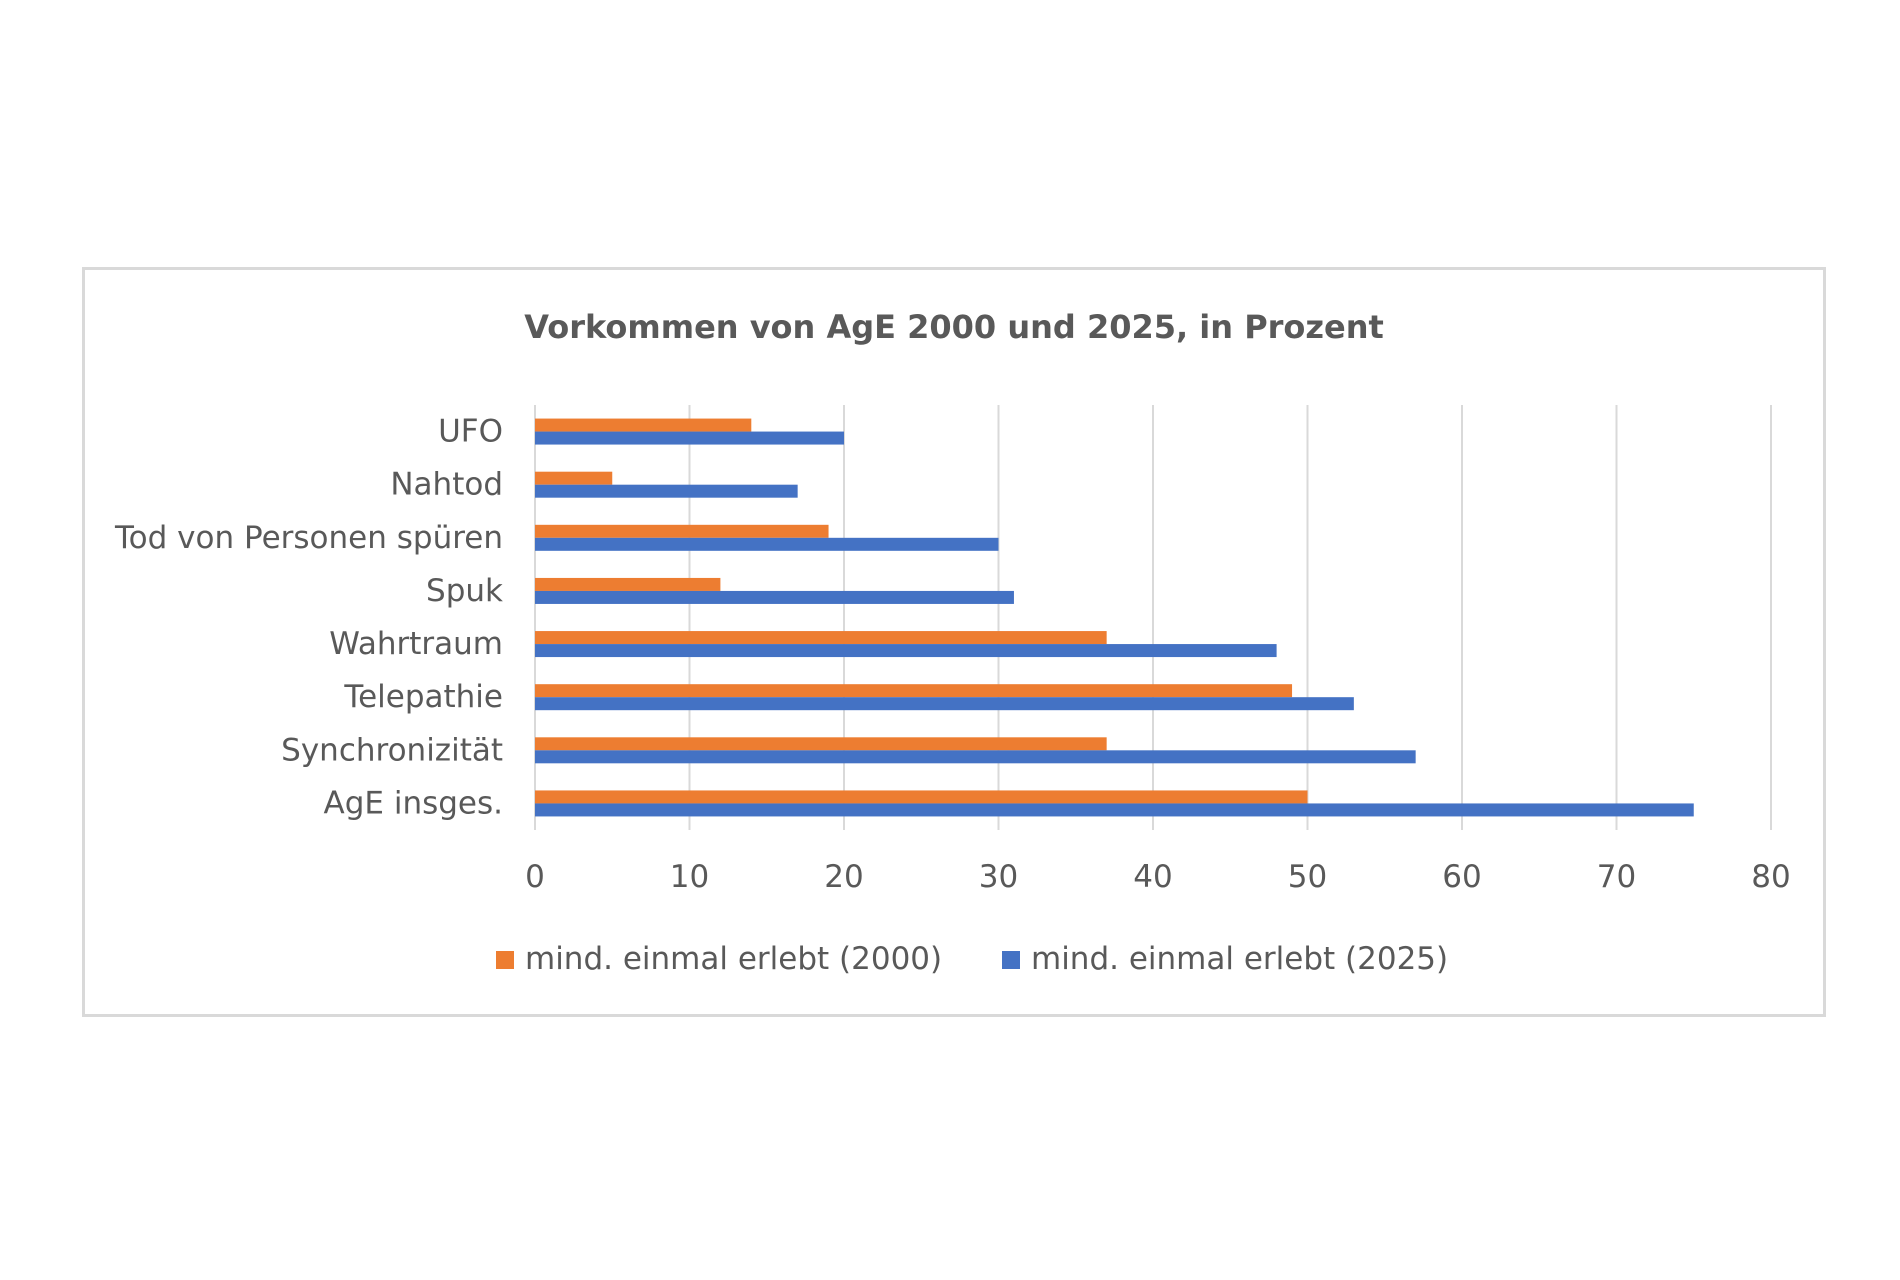 This screenshot has height=1280, width=1900. Describe the element at coordinates (998, 877) in the screenshot. I see `x-tick-label: 30` at that location.